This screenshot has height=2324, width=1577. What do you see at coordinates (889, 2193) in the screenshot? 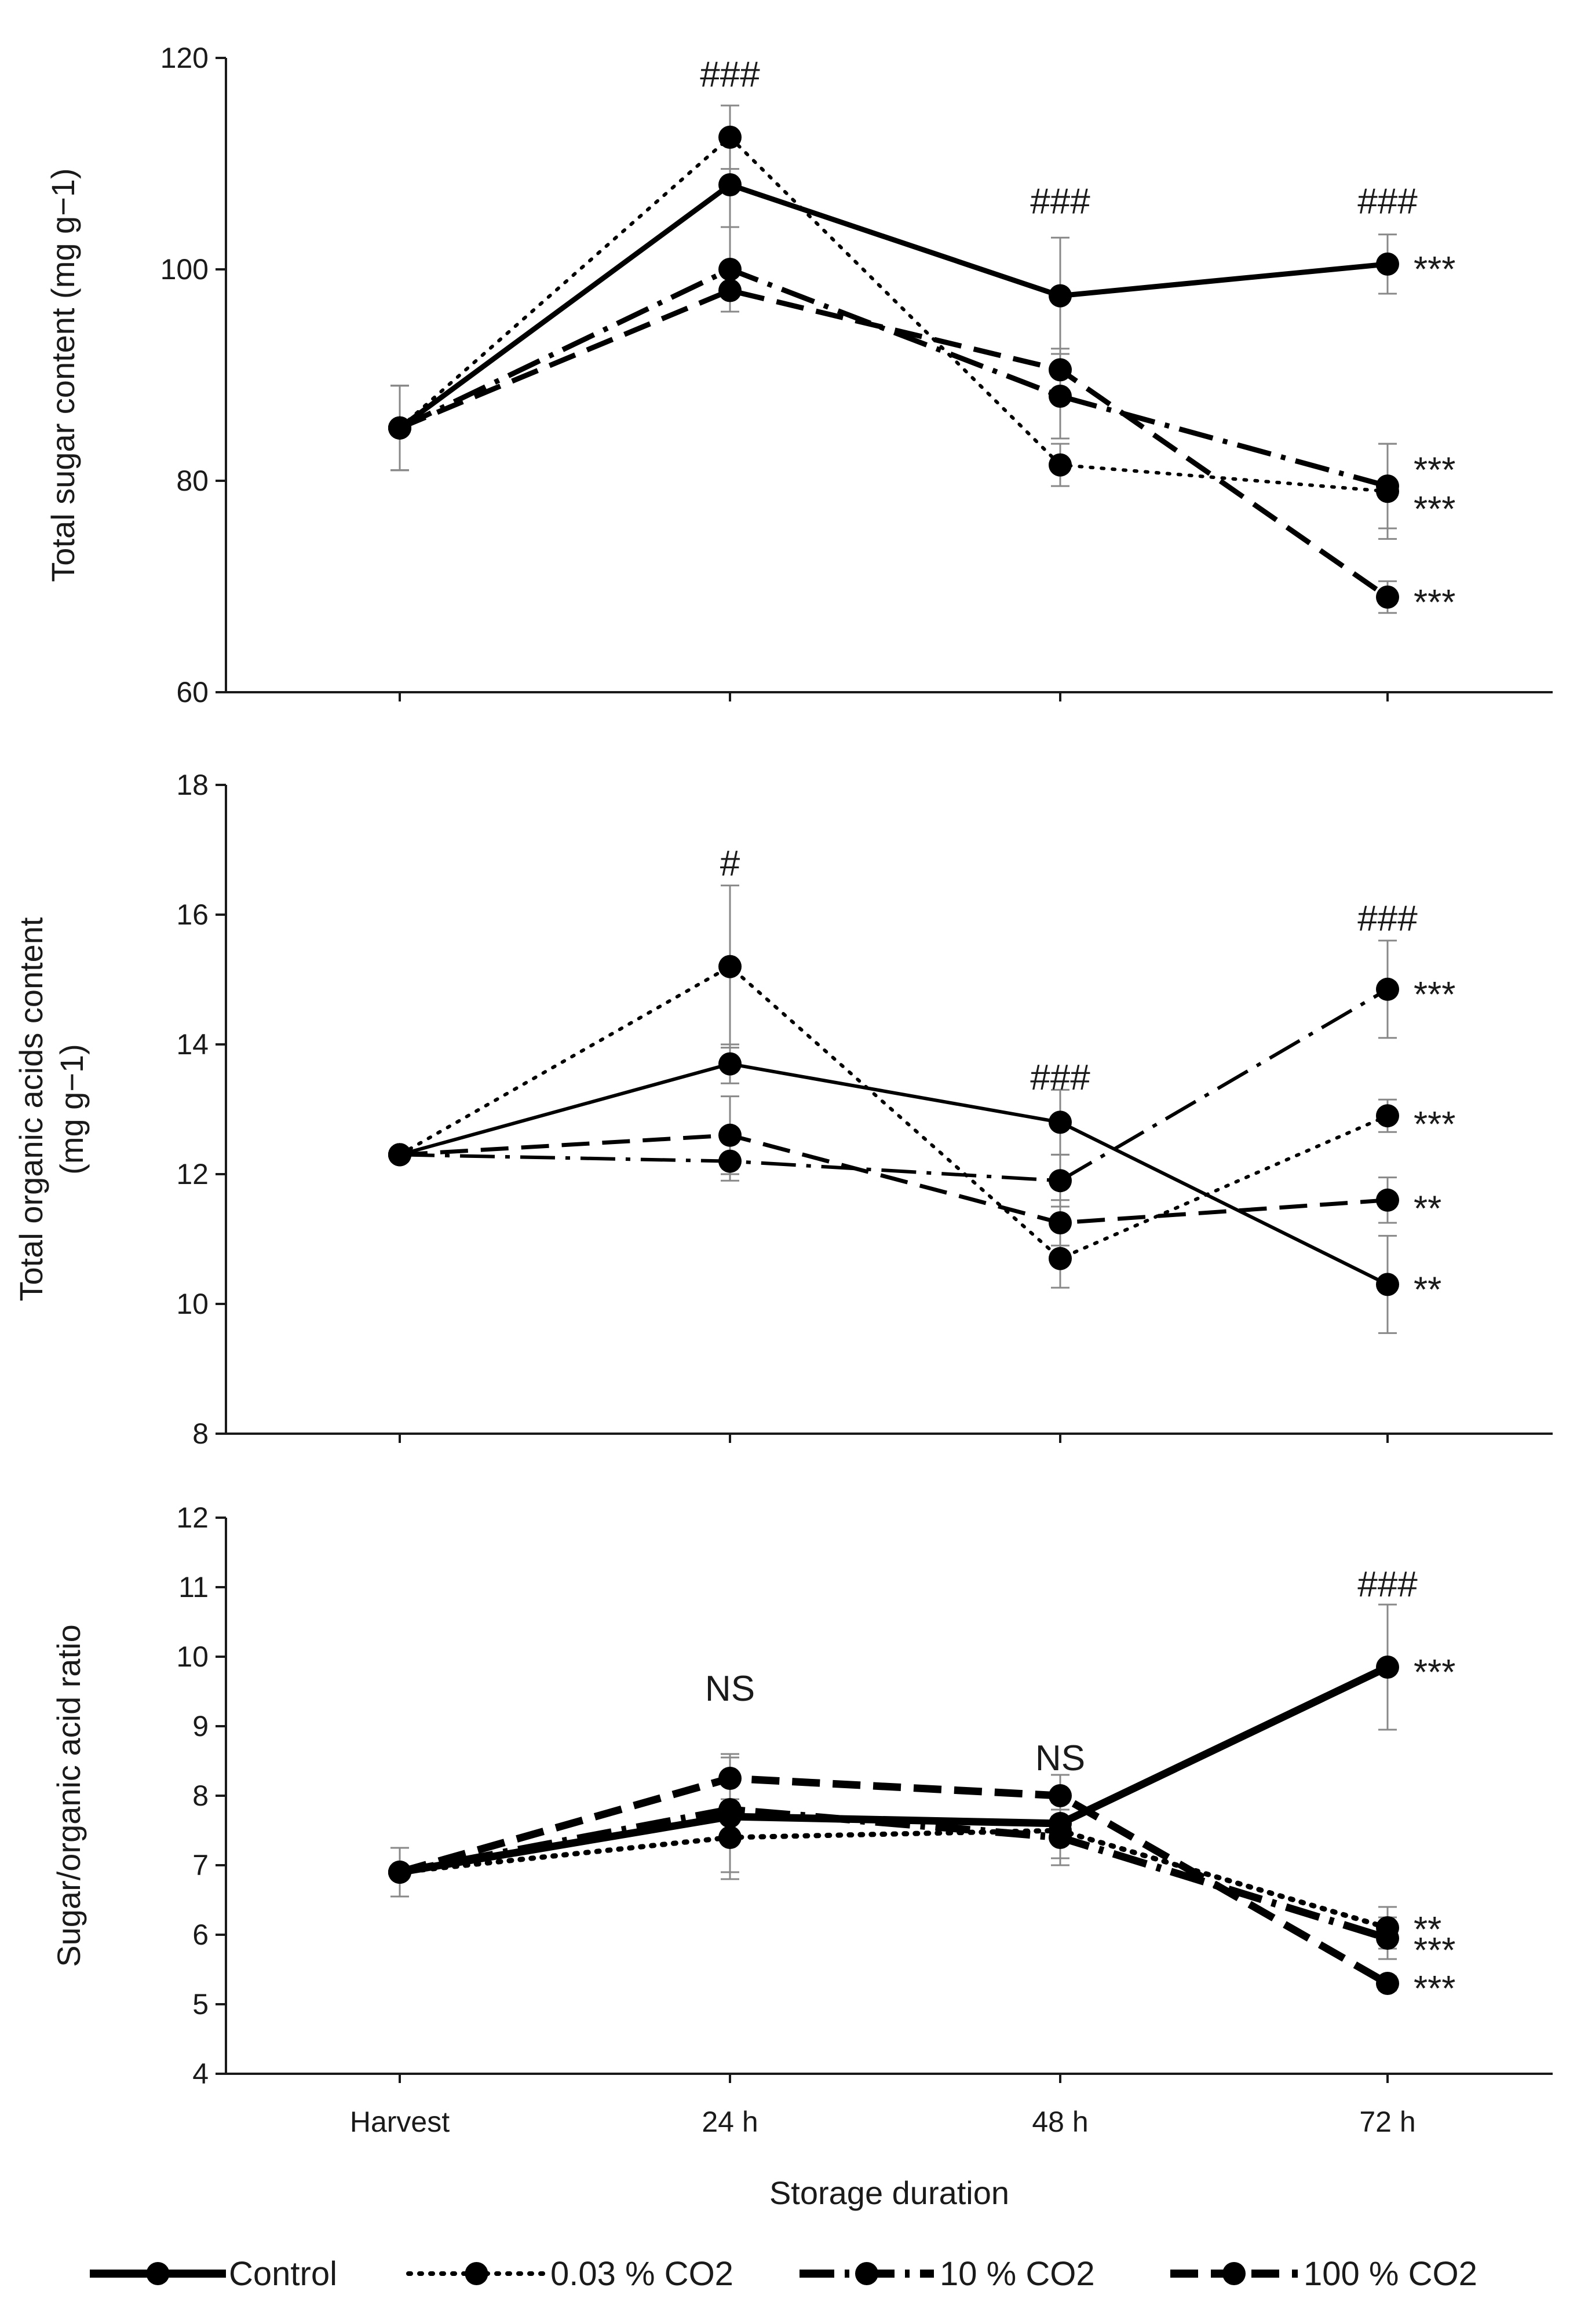
I see `x-axis-title: Storage duration` at bounding box center [889, 2193].